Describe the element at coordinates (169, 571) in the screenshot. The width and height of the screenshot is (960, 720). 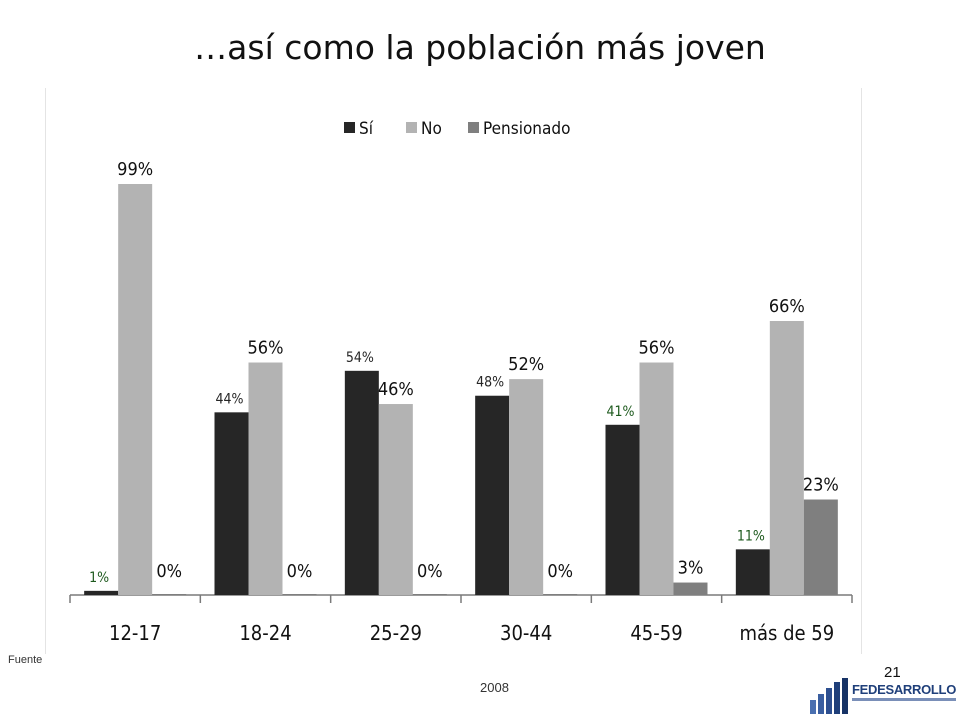
I see `data-label-pensionado-0: 0%` at that location.